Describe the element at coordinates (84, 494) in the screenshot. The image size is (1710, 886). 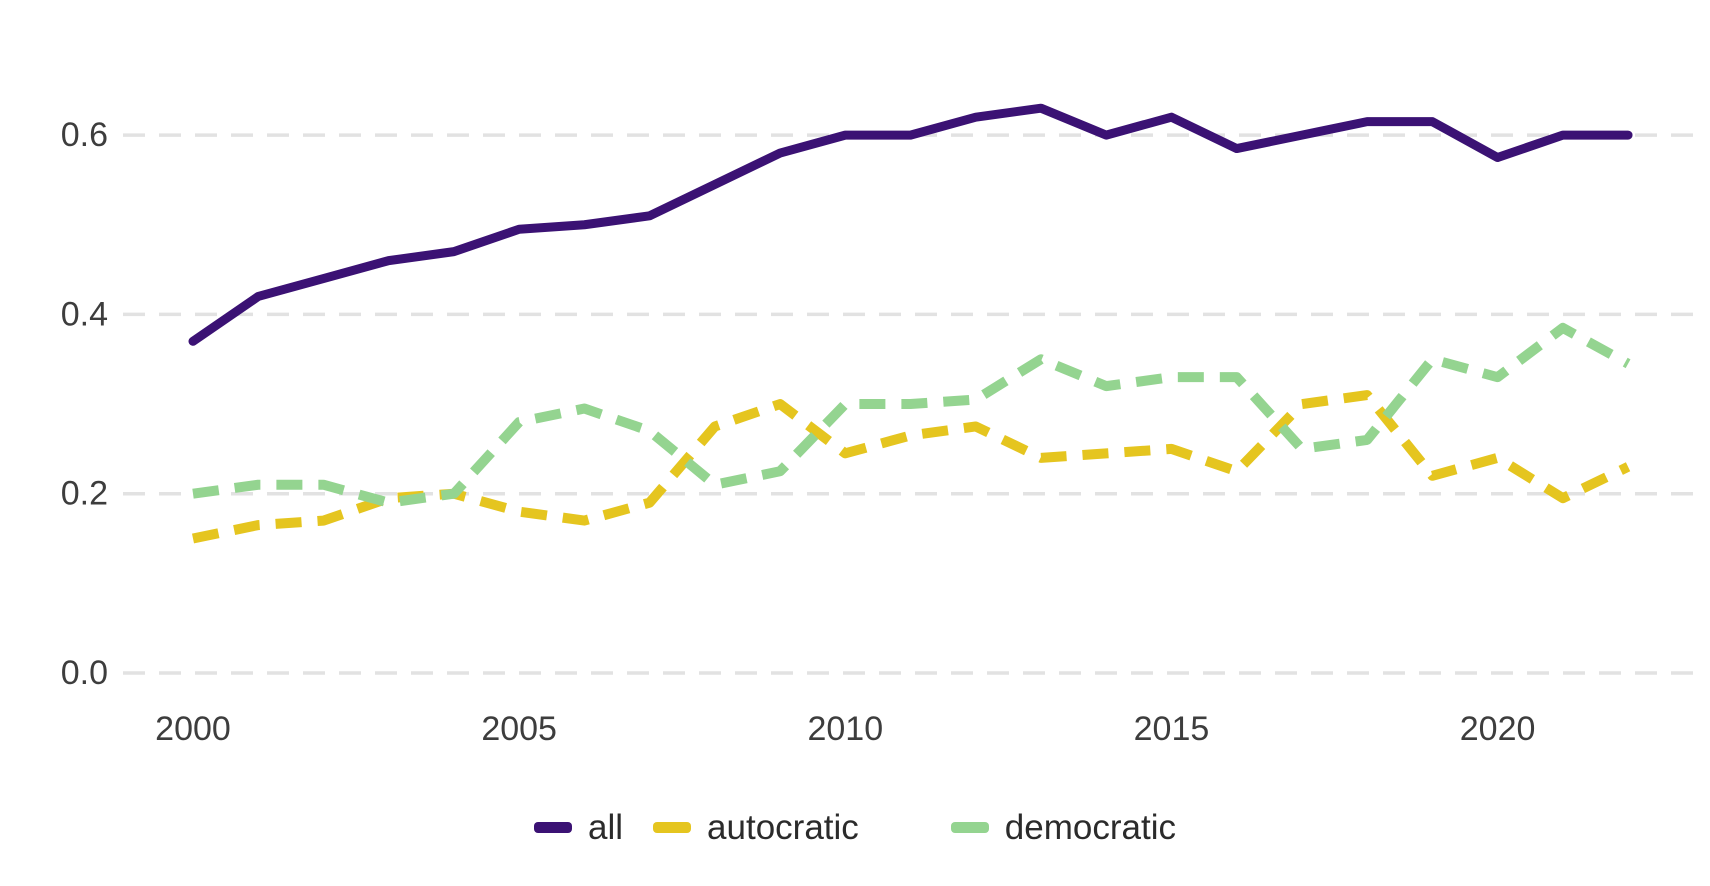
I see `y-tick-label: 0.2` at that location.